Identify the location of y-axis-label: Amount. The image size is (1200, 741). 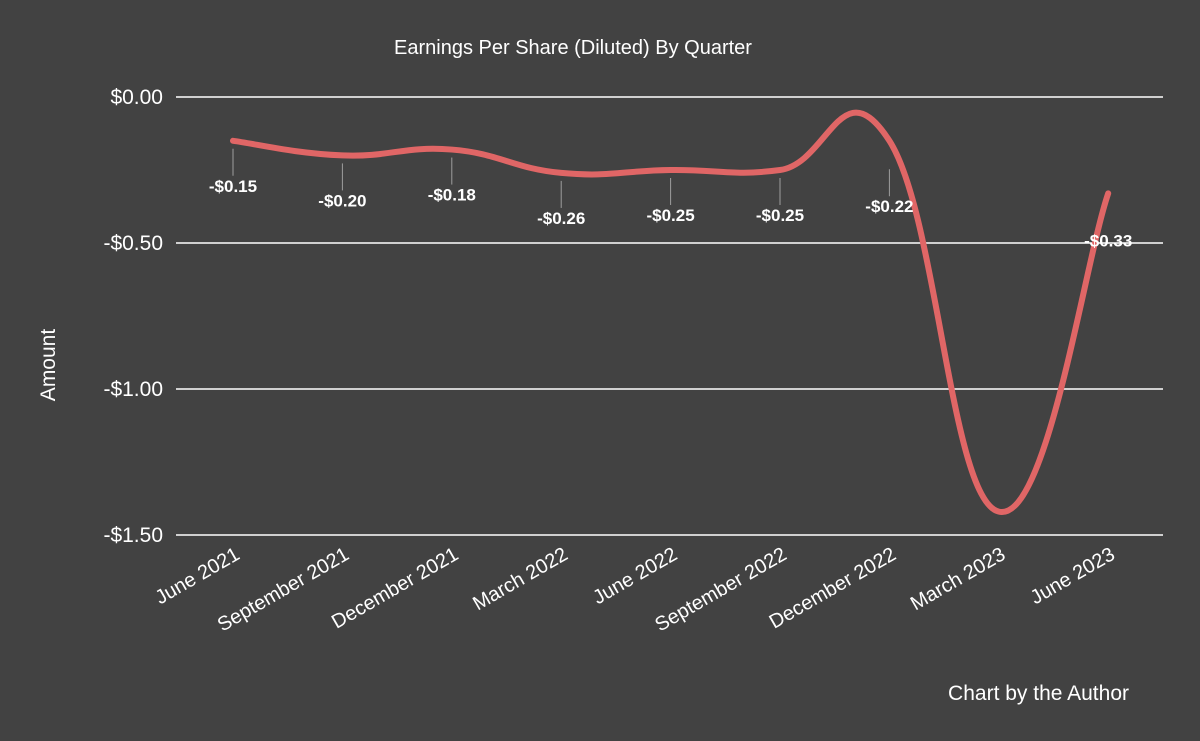
(48, 365).